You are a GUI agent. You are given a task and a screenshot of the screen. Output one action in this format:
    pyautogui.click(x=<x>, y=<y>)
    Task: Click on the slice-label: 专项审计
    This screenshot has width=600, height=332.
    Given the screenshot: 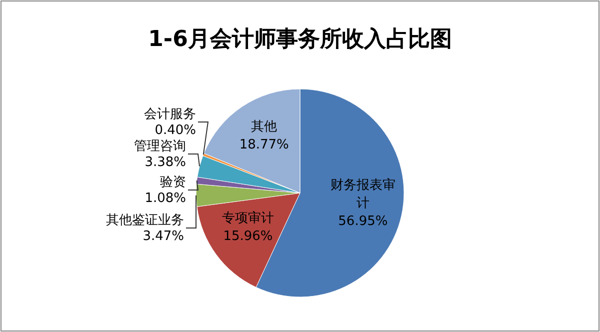 What is the action you would take?
    pyautogui.click(x=248, y=218)
    